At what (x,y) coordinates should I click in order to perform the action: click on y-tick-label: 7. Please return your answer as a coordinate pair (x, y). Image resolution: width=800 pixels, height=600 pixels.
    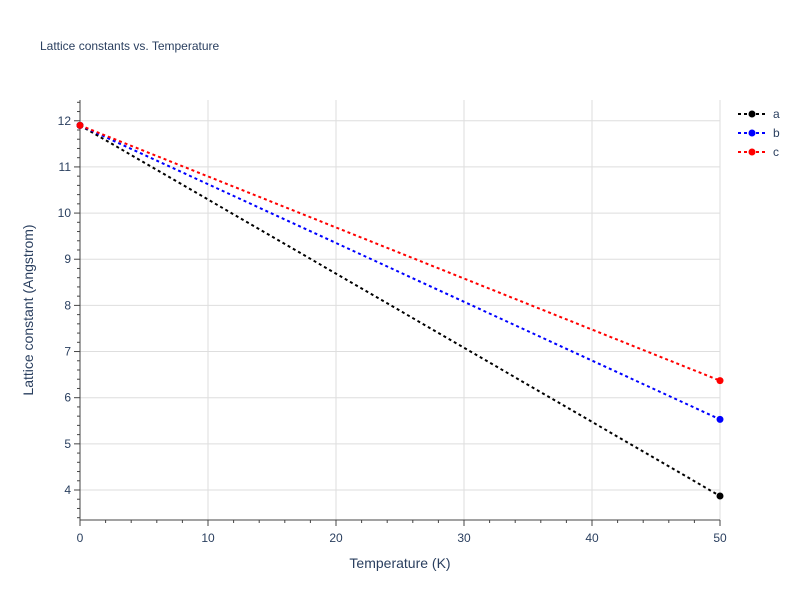
    Looking at the image, I should click on (67, 352).